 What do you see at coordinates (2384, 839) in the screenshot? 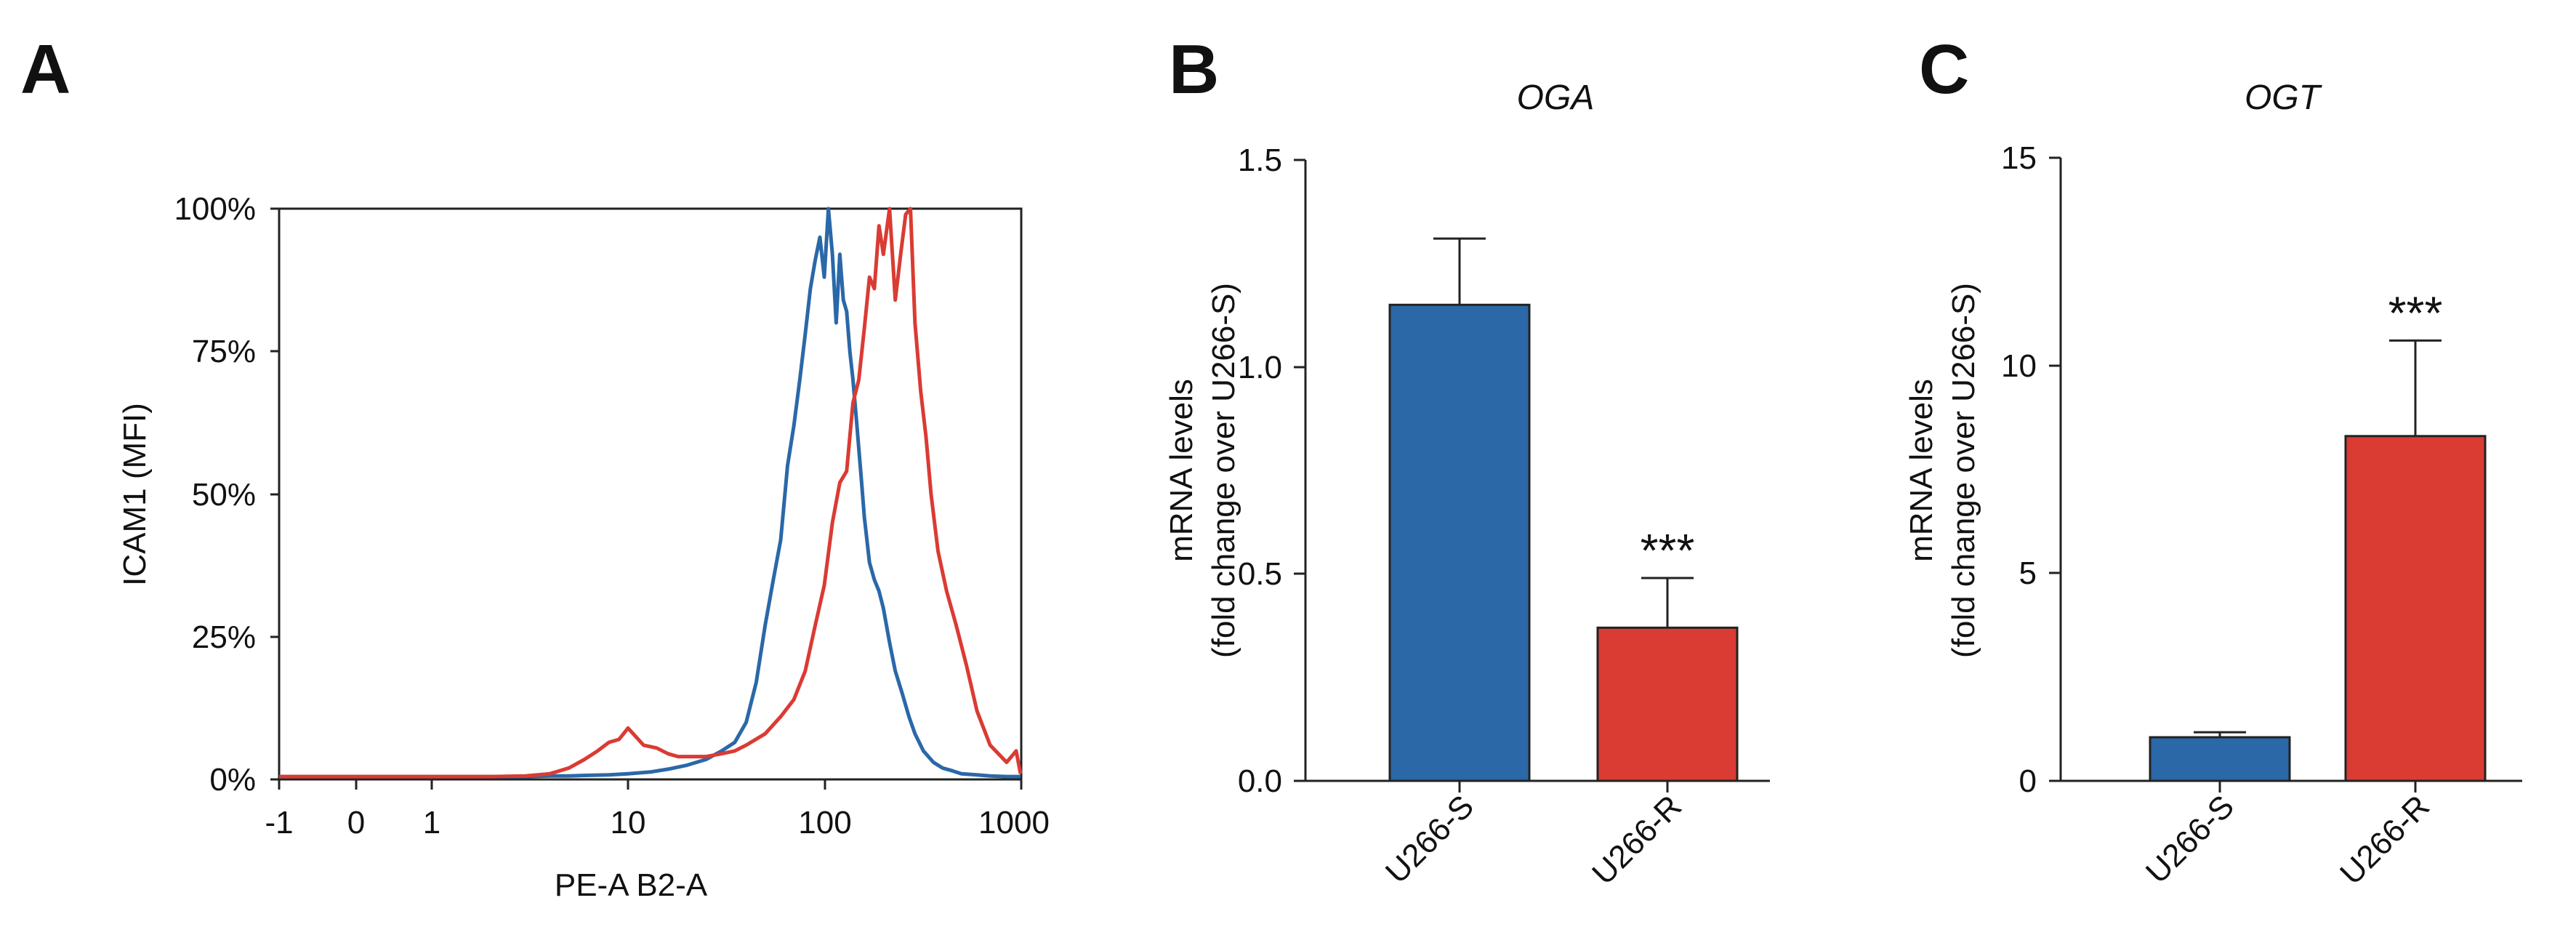
I see `panel-c-x-tick-label: U266-R` at bounding box center [2384, 839].